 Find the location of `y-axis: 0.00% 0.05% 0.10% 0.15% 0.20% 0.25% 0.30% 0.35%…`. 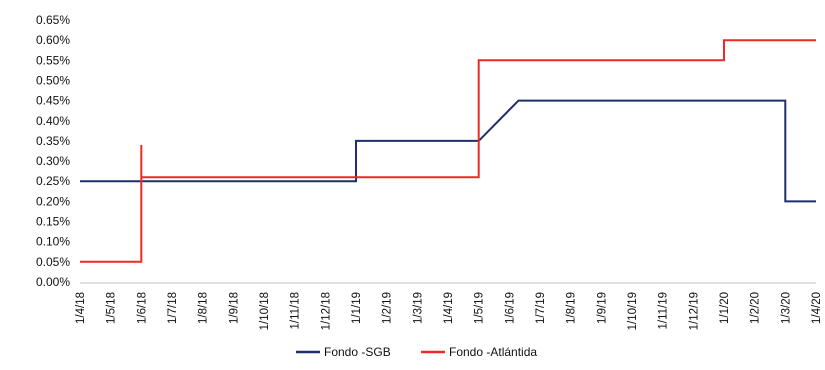

y-axis: 0.00% 0.05% 0.10% 0.15% 0.20% 0.25% 0.30% 0.35%… is located at coordinates (53, 151).